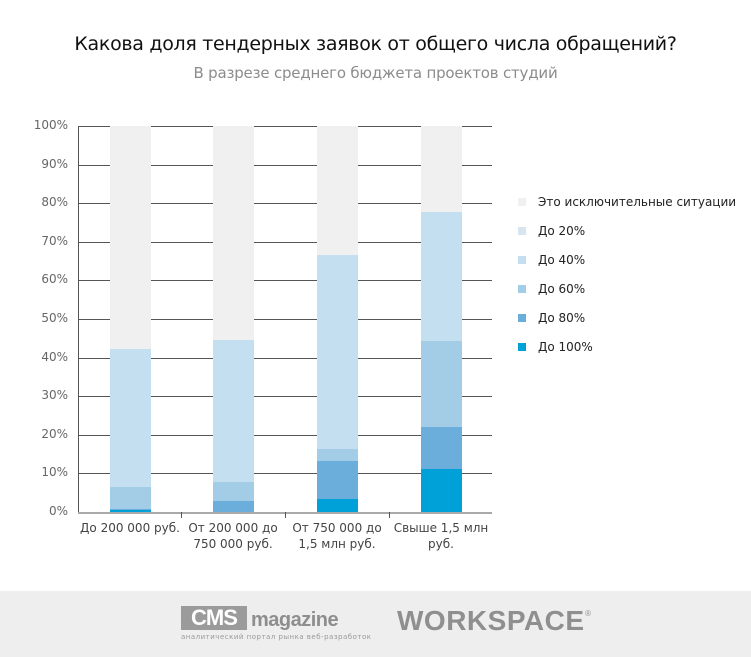  What do you see at coordinates (627, 317) in the screenshot?
I see `legend-item: До 80%` at bounding box center [627, 317].